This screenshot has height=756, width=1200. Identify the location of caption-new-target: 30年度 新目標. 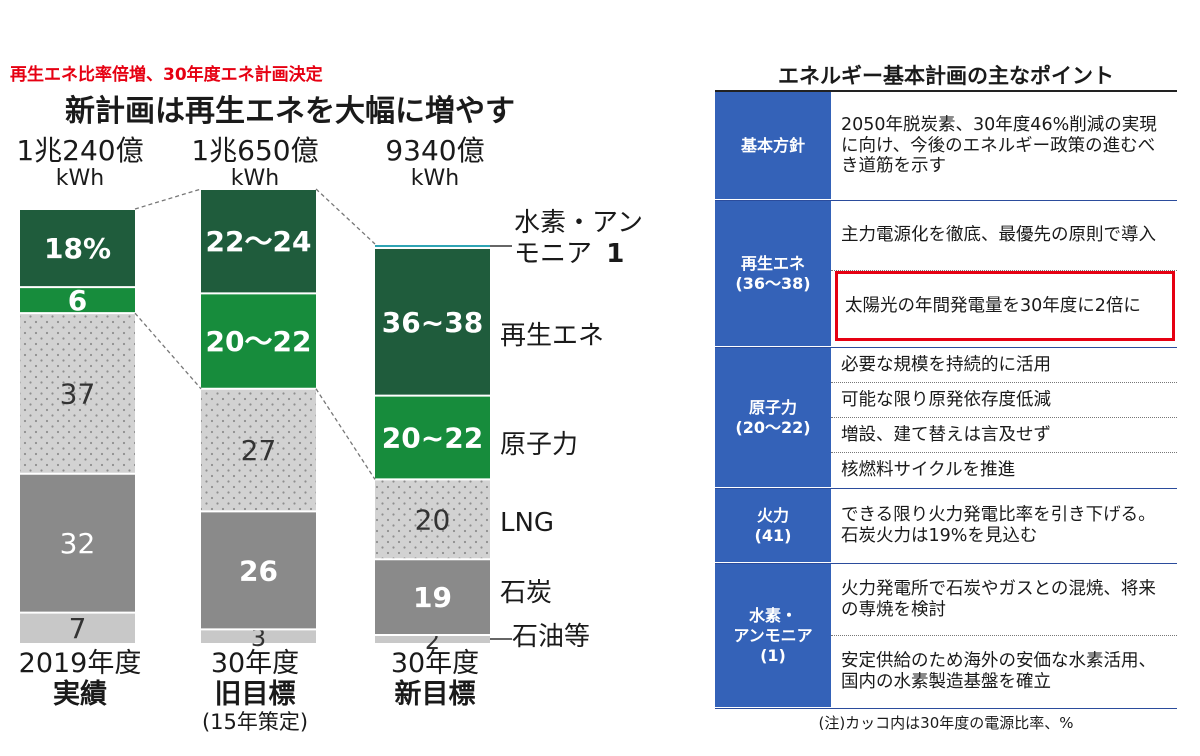
(435, 679).